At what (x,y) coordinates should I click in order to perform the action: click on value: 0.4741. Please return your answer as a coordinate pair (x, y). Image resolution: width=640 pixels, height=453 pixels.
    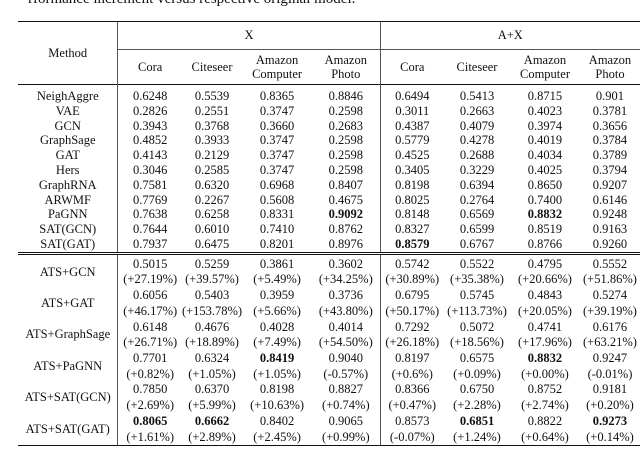
    Looking at the image, I should click on (545, 326).